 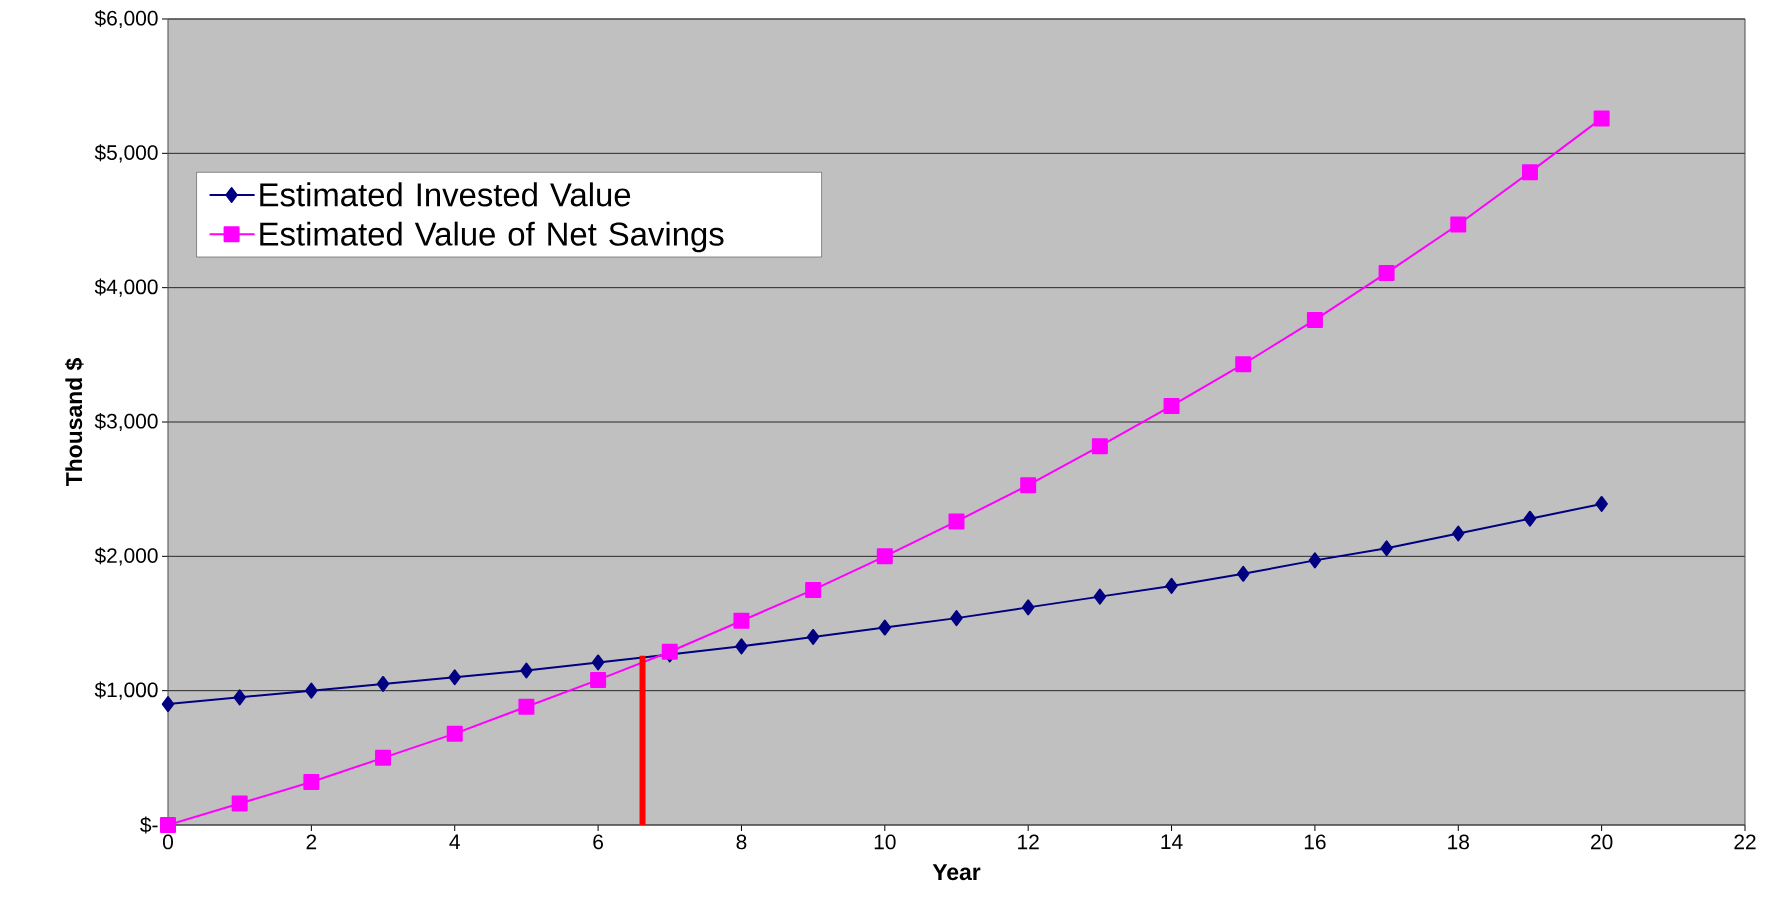 What do you see at coordinates (126, 153) in the screenshot?
I see `y-tick-label: $5,000` at bounding box center [126, 153].